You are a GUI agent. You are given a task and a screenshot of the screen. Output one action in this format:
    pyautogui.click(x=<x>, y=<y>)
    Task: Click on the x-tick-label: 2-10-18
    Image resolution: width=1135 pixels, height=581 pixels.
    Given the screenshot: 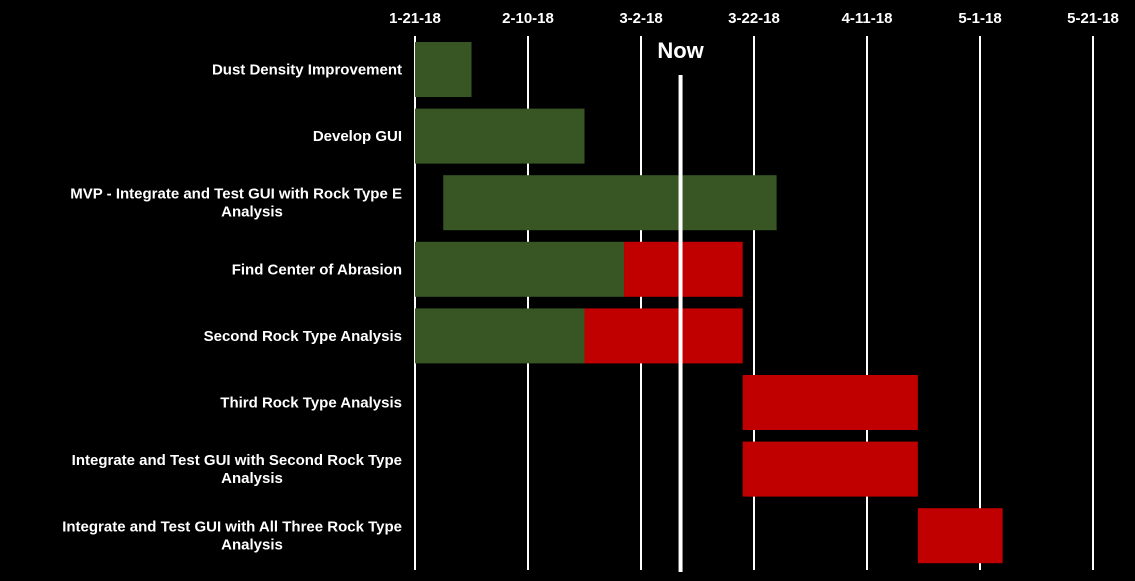 What is the action you would take?
    pyautogui.click(x=528, y=18)
    